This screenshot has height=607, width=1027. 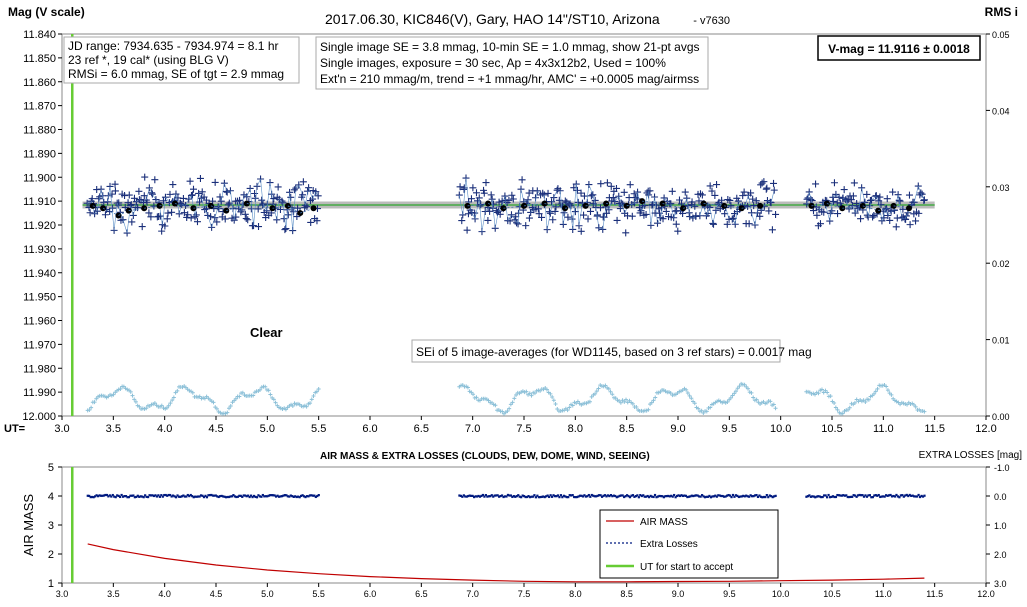 What do you see at coordinates (176, 74) in the screenshot?
I see `jd-info-line-3: RMSi = 6.0 mmag, SE of tgt = 2.9 mmag` at bounding box center [176, 74].